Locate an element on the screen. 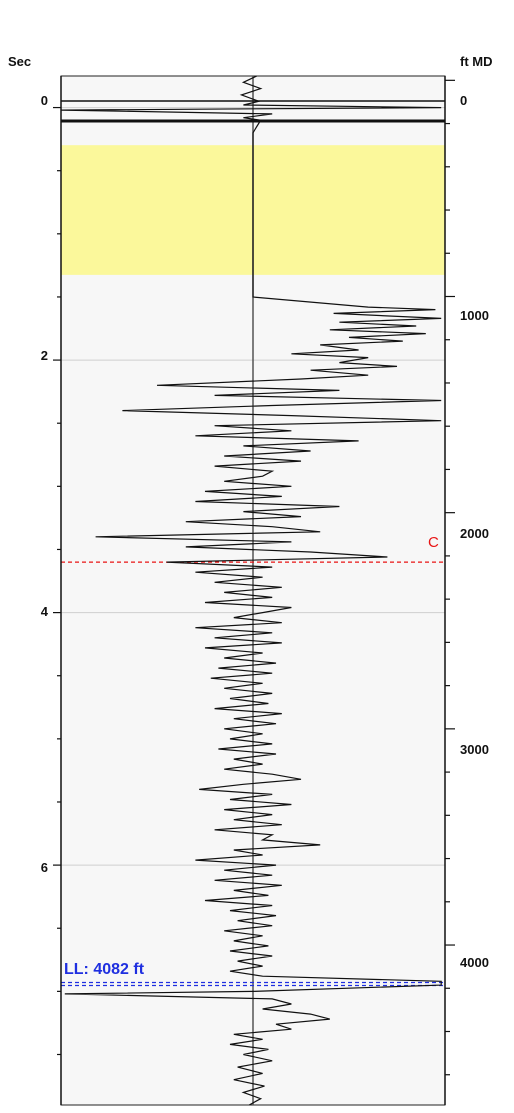 Image resolution: width=514 pixels, height=1113 pixels. left-tick-label: 4 is located at coordinates (45, 611).